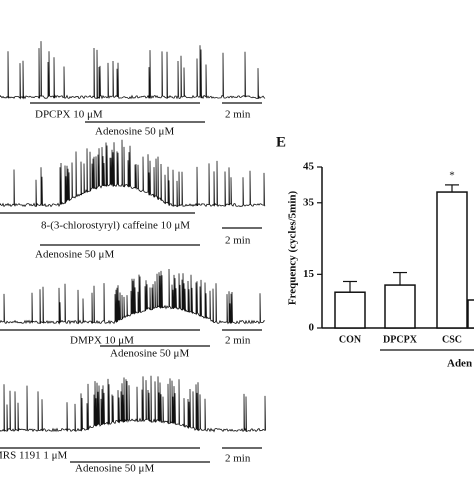 The height and width of the screenshot is (479, 474). Describe the element at coordinates (452, 175) in the screenshot. I see `annotation: *` at that location.